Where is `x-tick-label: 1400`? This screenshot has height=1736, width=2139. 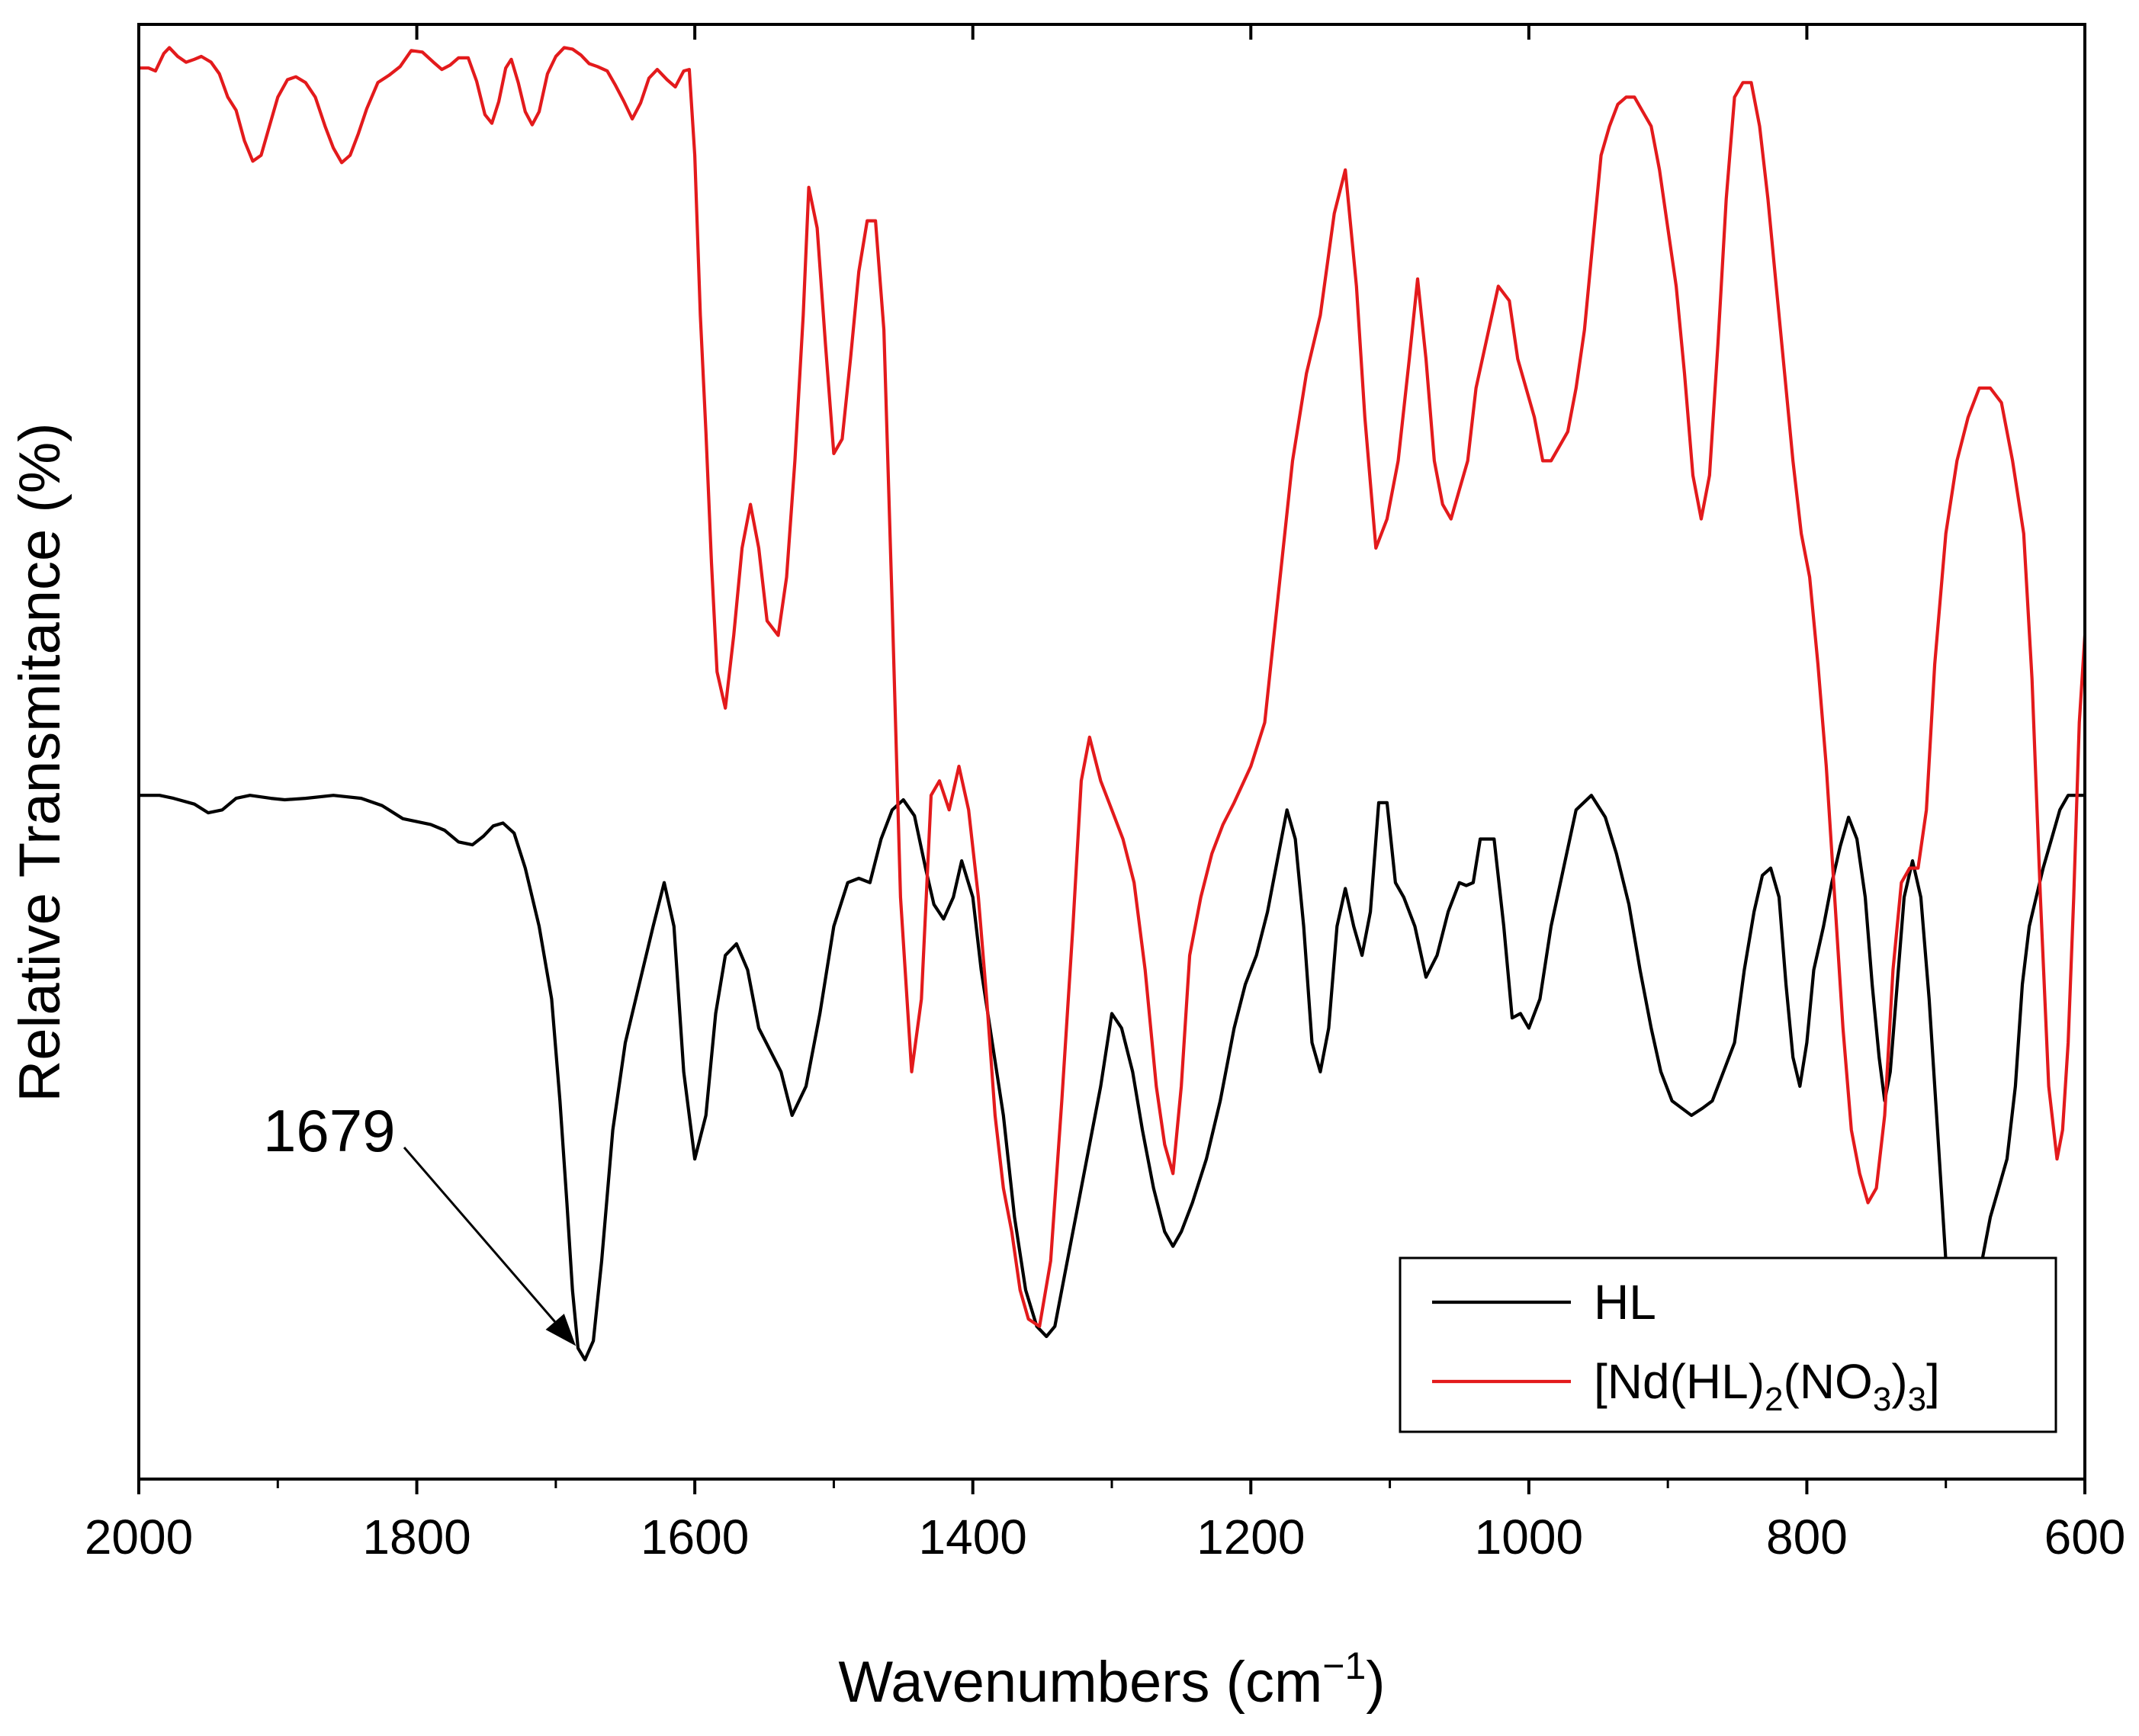
x-tick-label: 1400 is located at coordinates (973, 1537).